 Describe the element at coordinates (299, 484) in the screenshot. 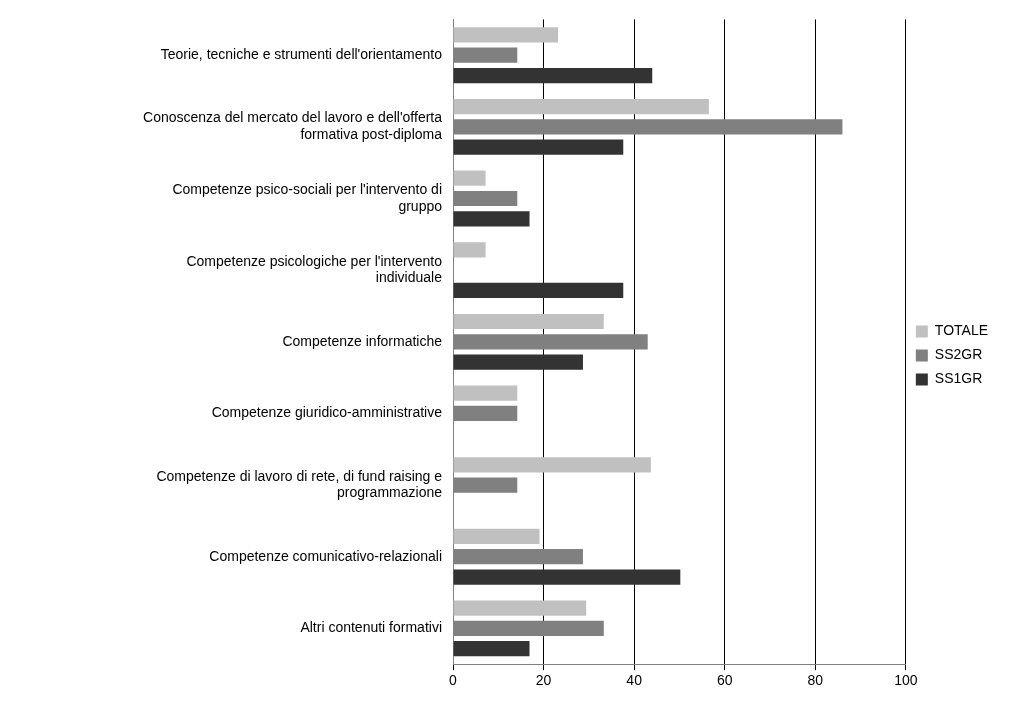

I see `y-tick-label: Competenze di lavoro di rete, di fund raising e programmazione` at that location.